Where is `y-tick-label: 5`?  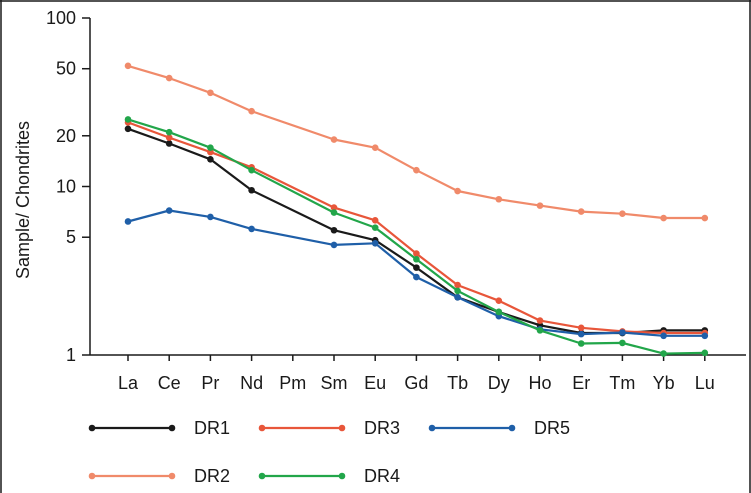 y-tick-label: 5 is located at coordinates (71, 237).